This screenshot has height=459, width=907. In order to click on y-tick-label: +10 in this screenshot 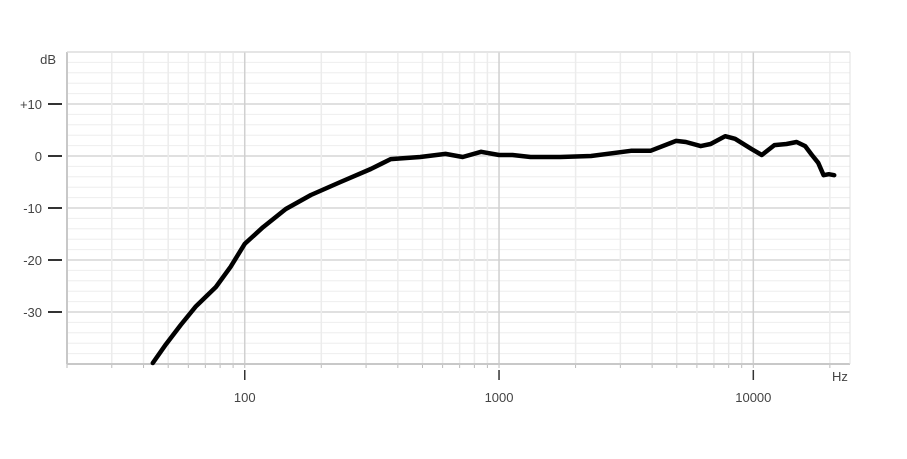, I will do `click(31, 104)`.